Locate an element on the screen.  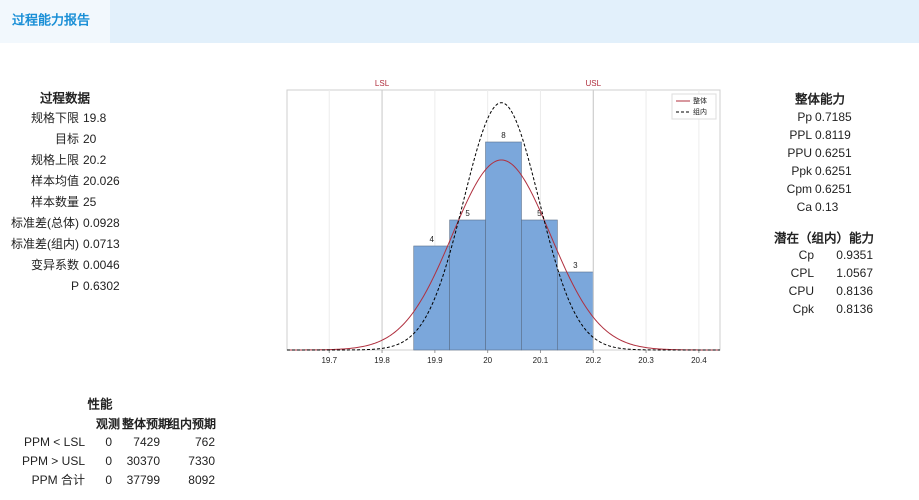
x-tick-label: 19.8 is located at coordinates (382, 360).